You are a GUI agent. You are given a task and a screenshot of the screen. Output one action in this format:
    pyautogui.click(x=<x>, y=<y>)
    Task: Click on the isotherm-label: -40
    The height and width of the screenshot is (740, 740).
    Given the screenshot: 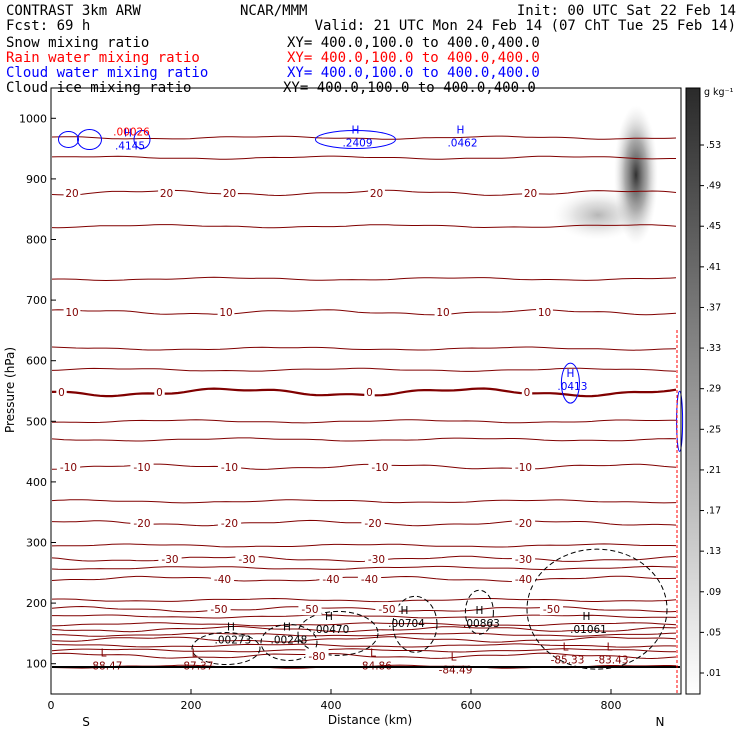 What is the action you would take?
    pyautogui.click(x=330, y=580)
    